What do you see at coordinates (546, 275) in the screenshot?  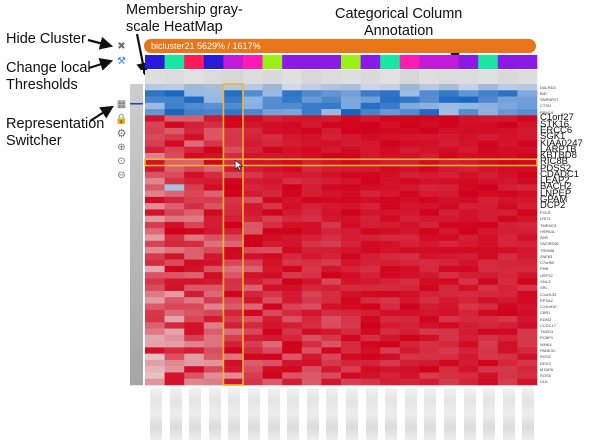 I see `row-label: USP32` at bounding box center [546, 275].